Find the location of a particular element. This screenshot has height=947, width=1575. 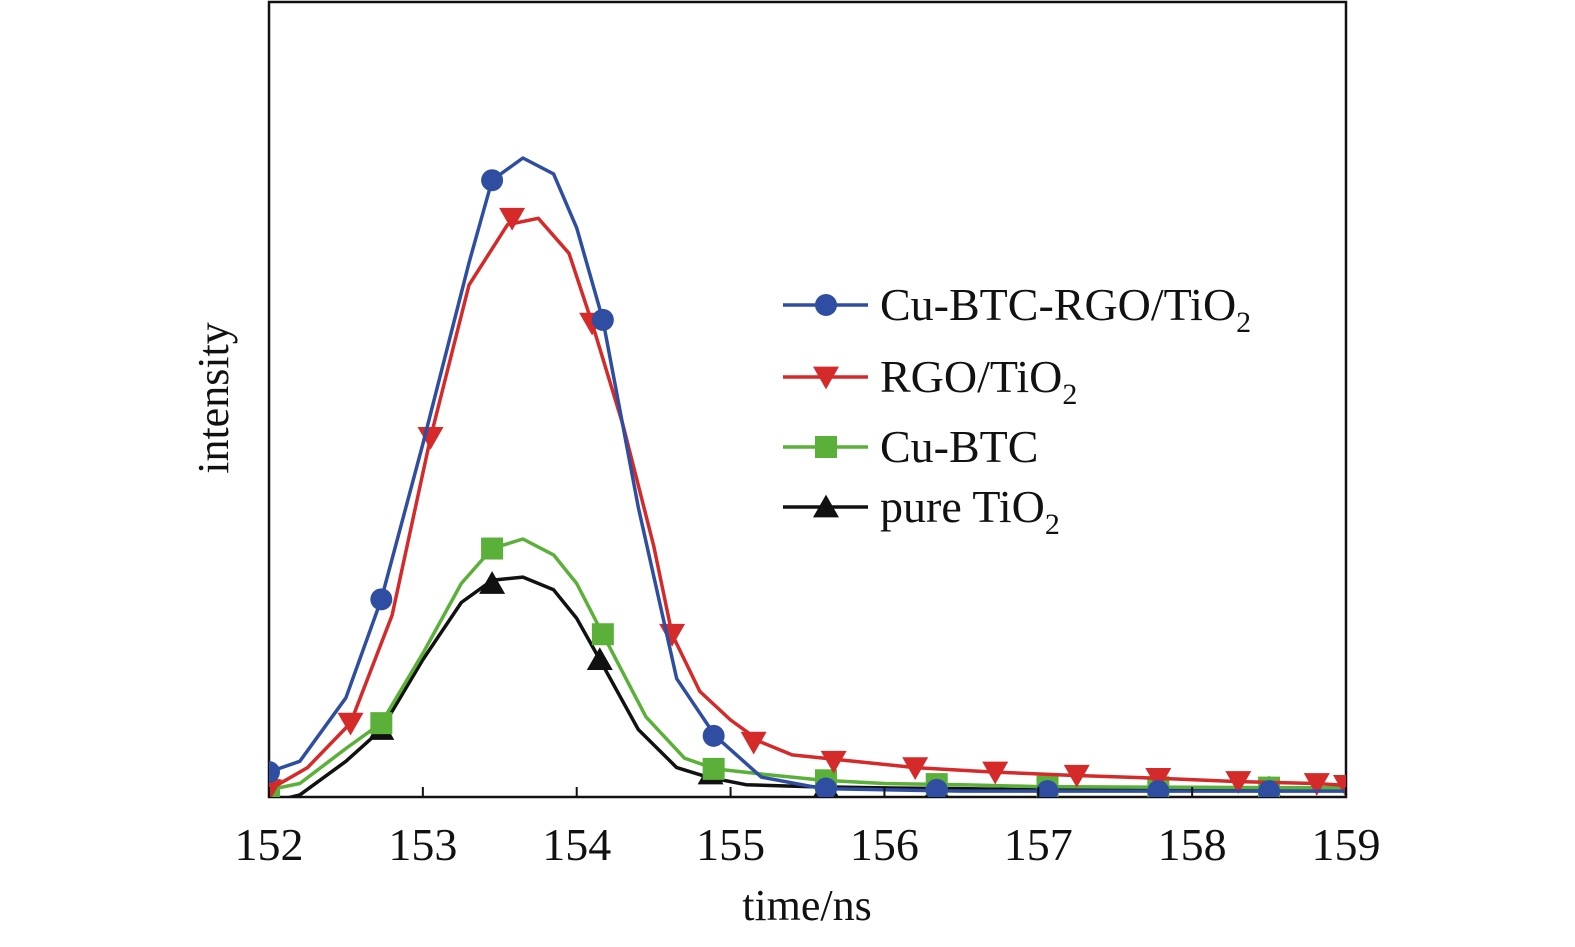

legend-label: pure TiO2 is located at coordinates (970, 511).